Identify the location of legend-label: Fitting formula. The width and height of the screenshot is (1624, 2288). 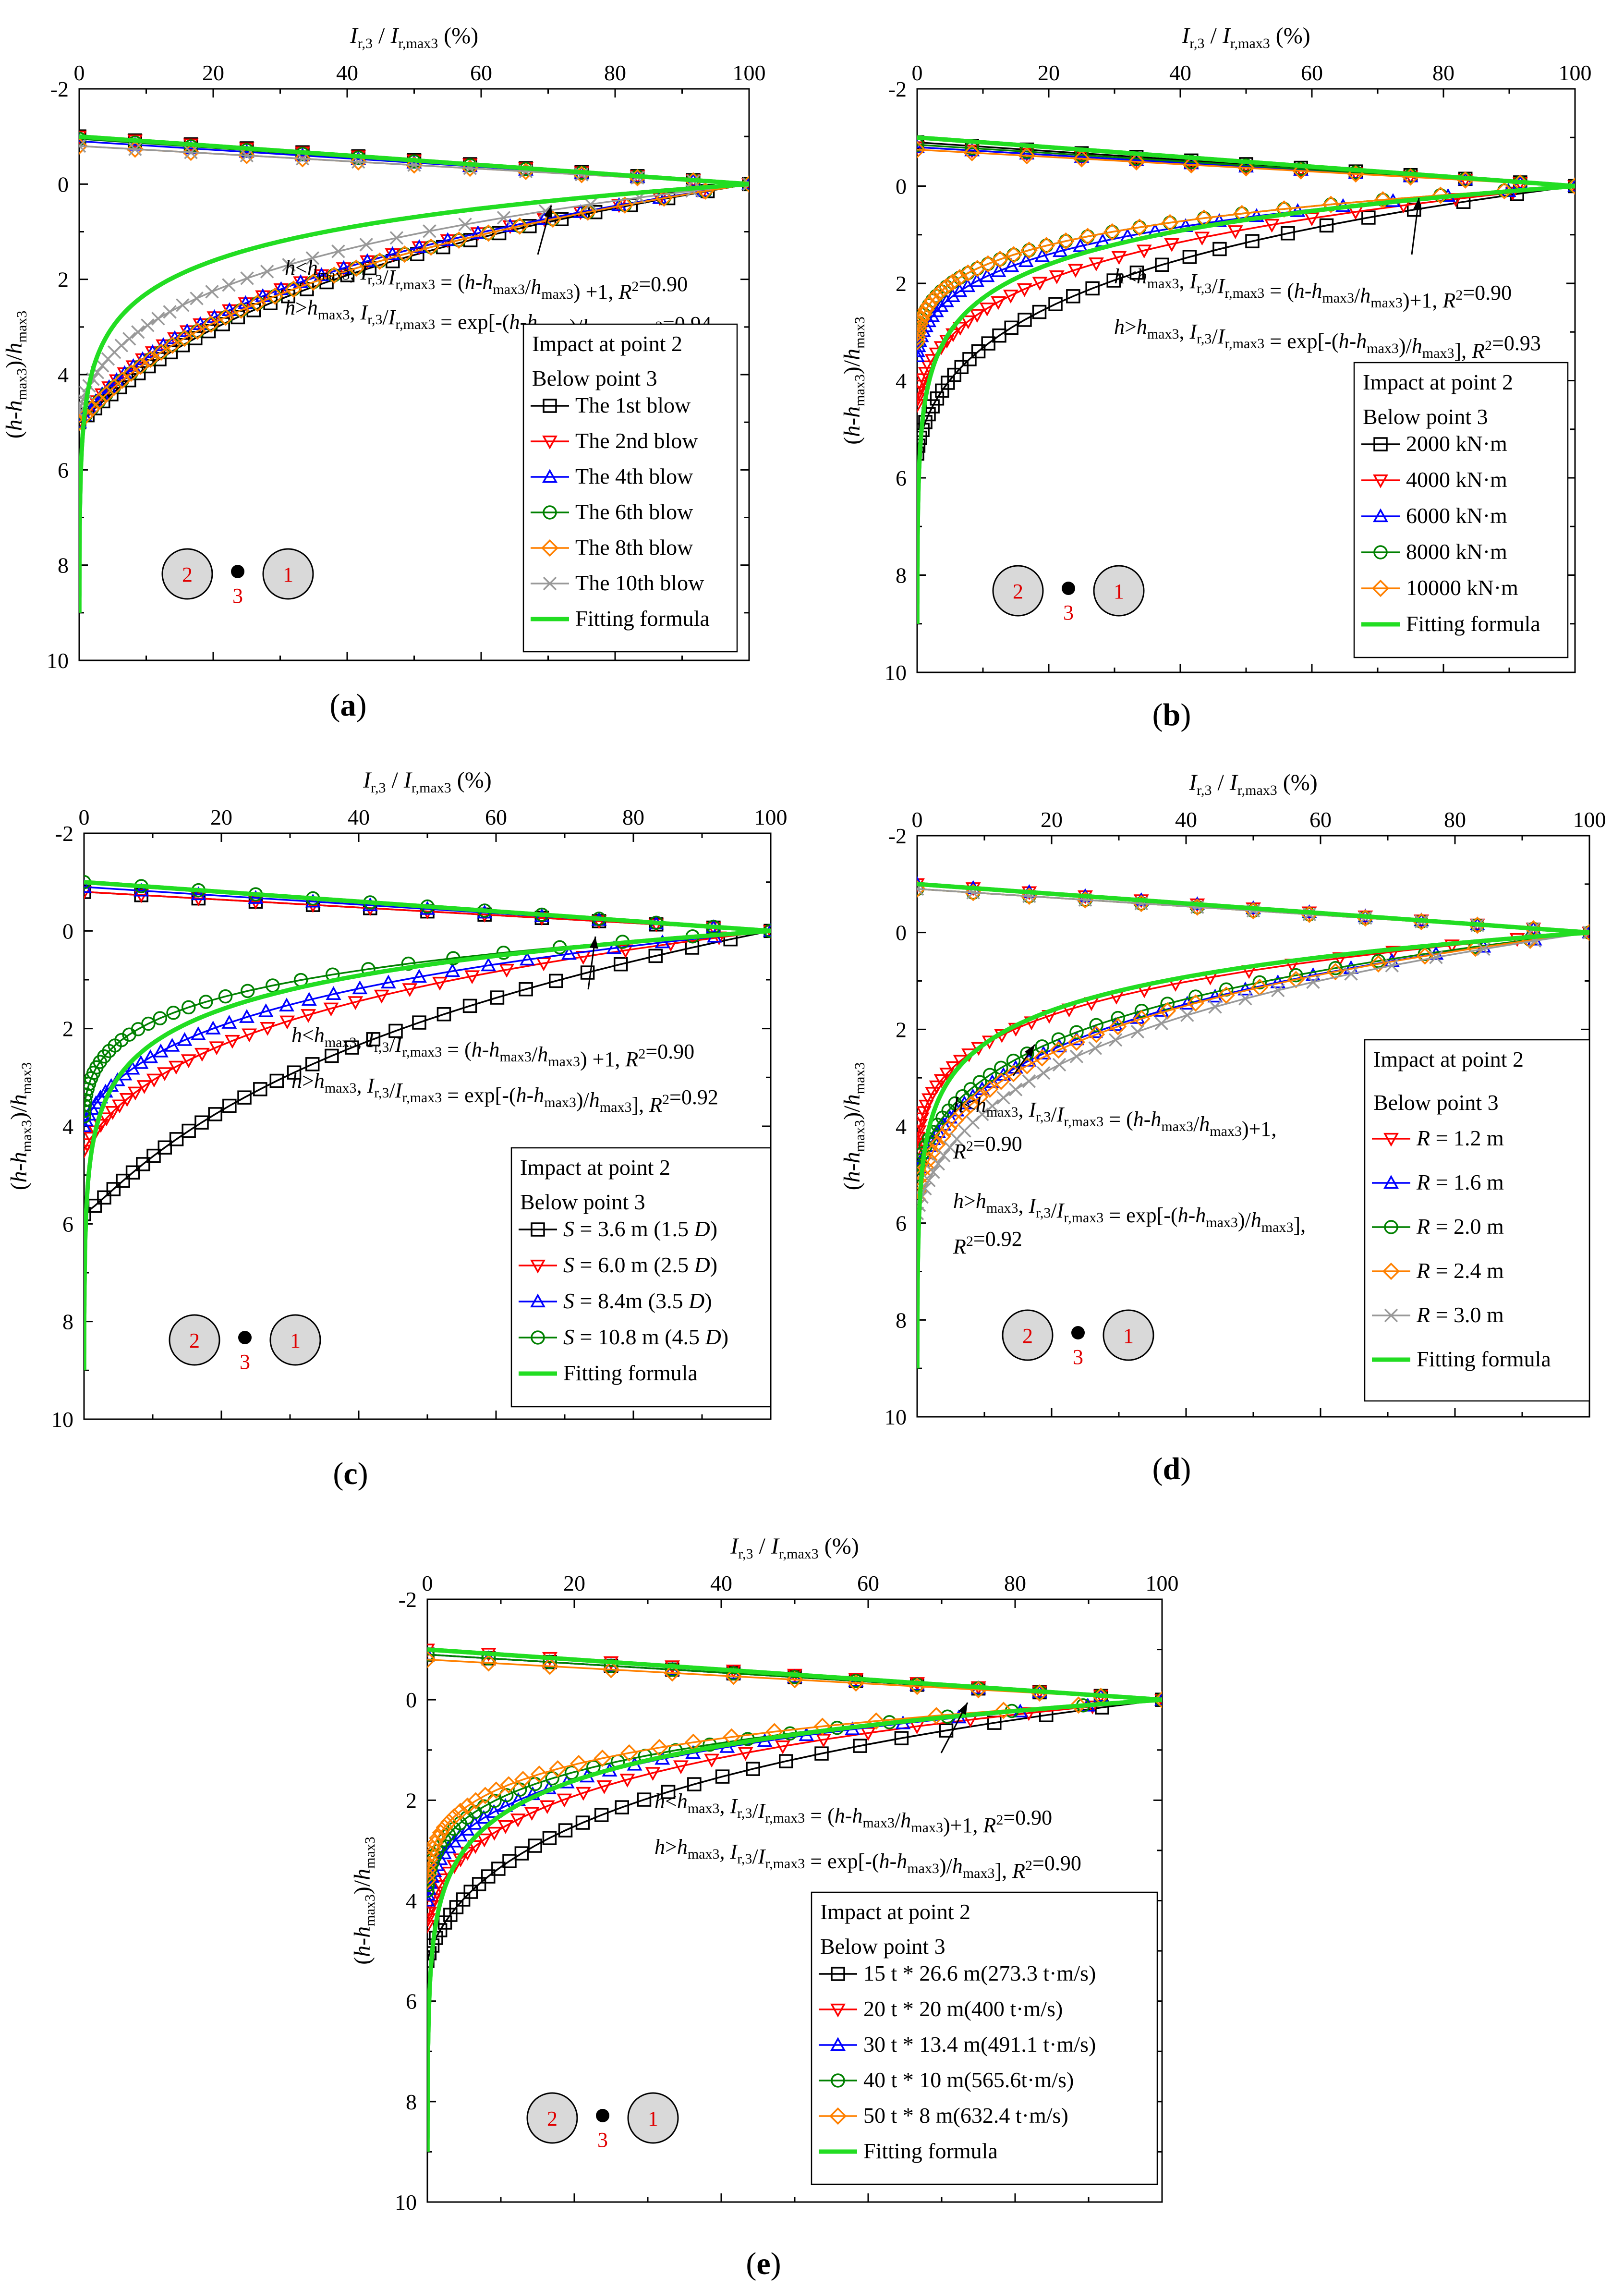
(930, 2151).